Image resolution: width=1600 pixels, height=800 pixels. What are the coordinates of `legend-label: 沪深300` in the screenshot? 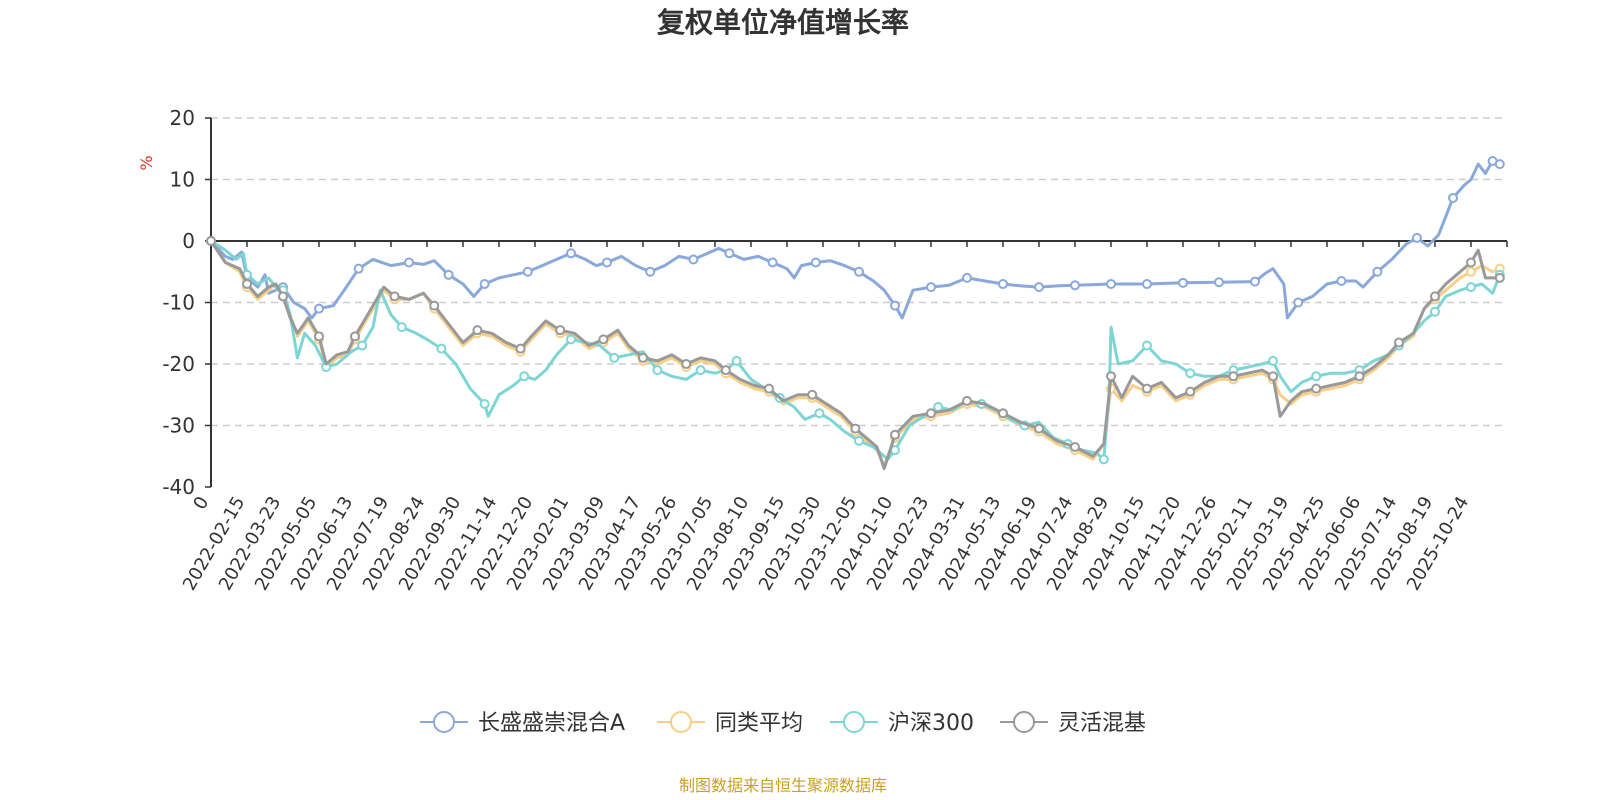 It's located at (931, 723).